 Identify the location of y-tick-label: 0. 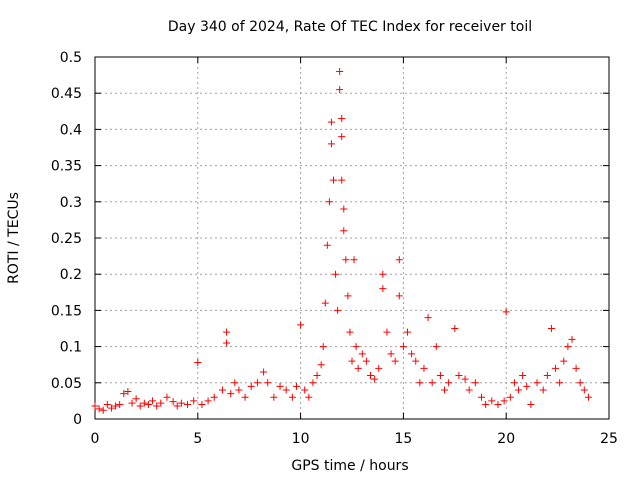
(77, 420).